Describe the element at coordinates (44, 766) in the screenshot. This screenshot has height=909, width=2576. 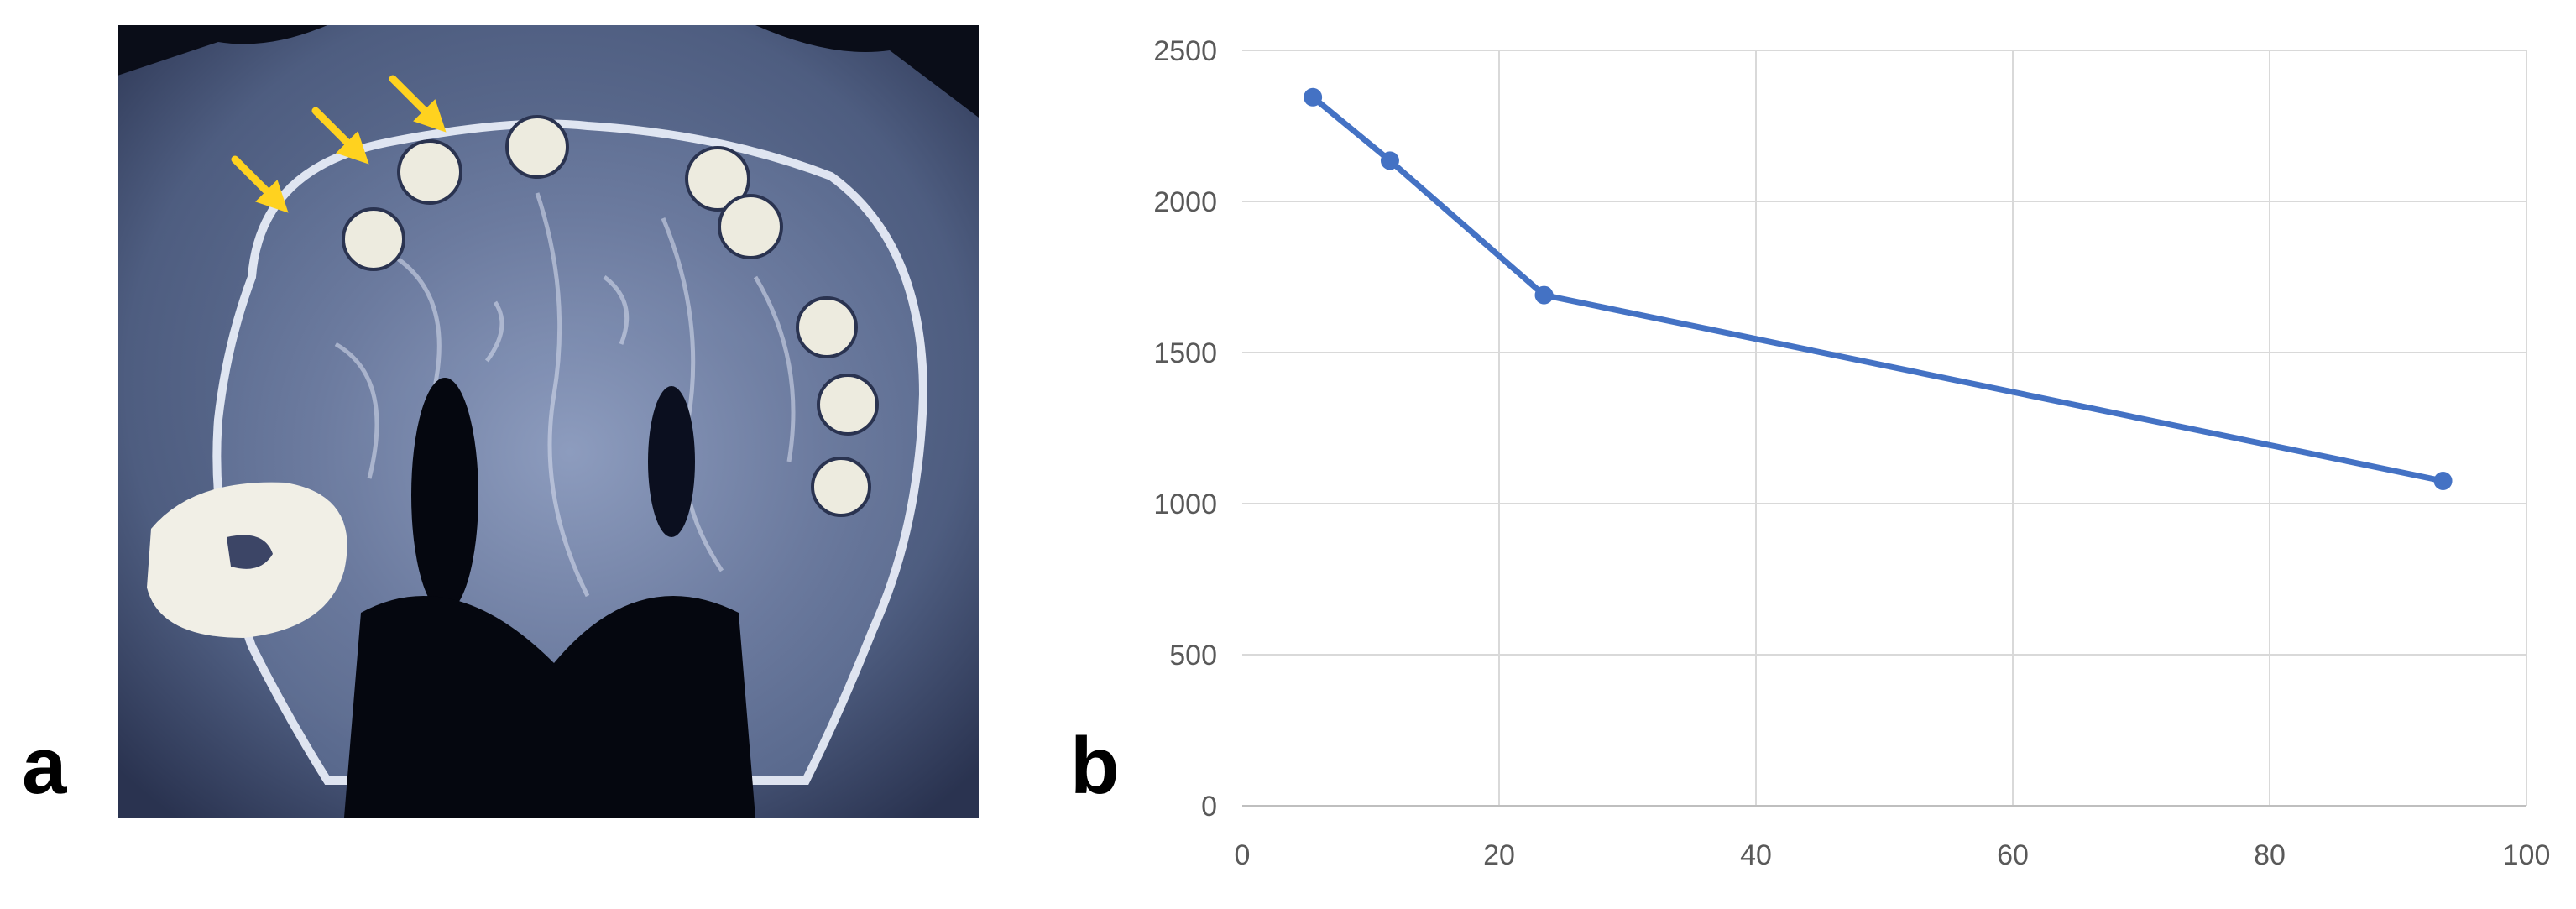
I see `panel-label-a: a` at that location.